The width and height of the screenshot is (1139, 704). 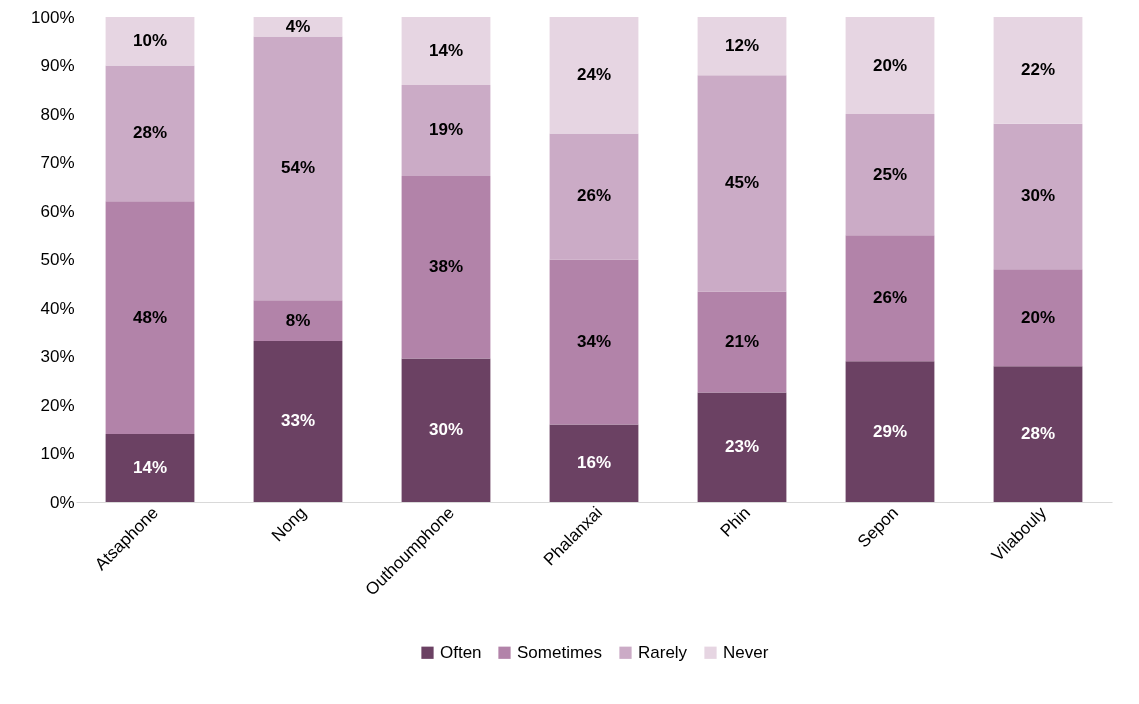 I want to click on data-label: 12%, so click(x=742, y=46).